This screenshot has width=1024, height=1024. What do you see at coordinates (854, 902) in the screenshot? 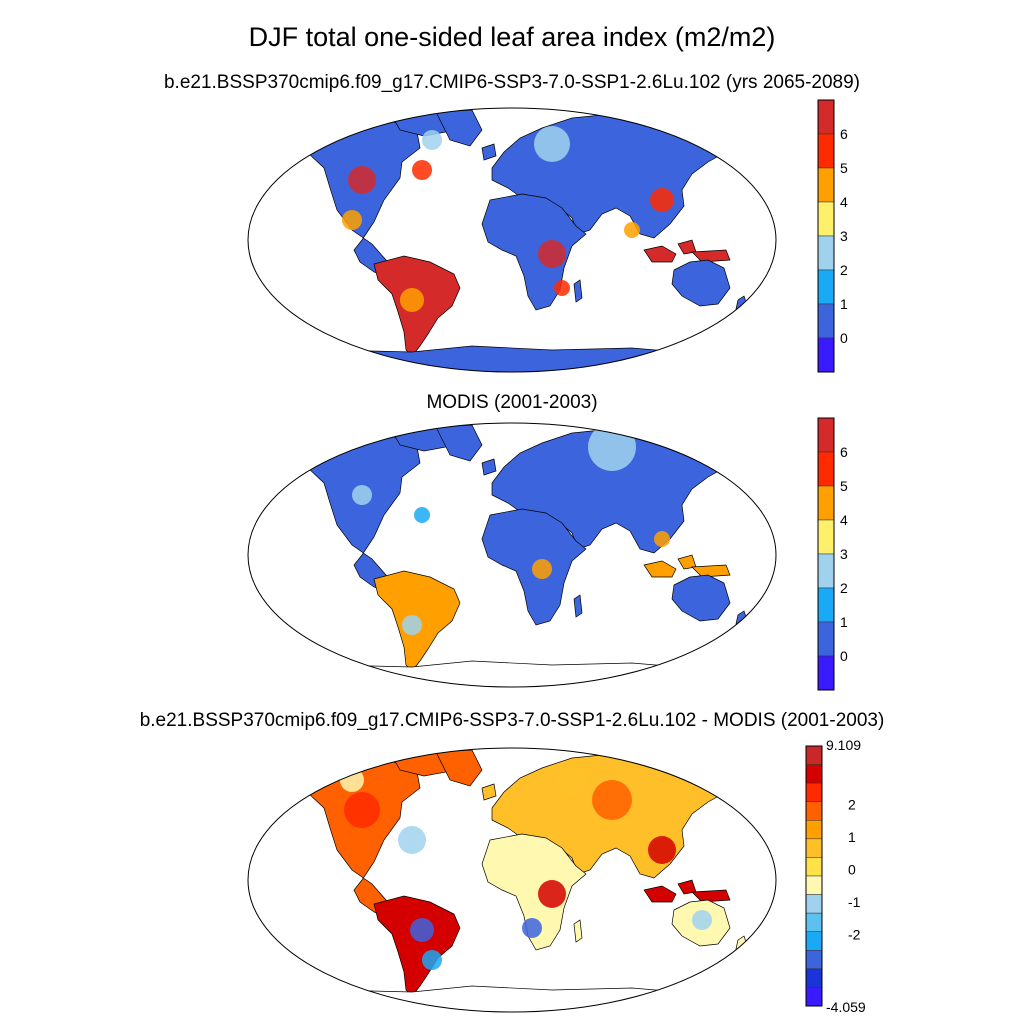
I see `colorbar-tick-label: -1` at bounding box center [854, 902].